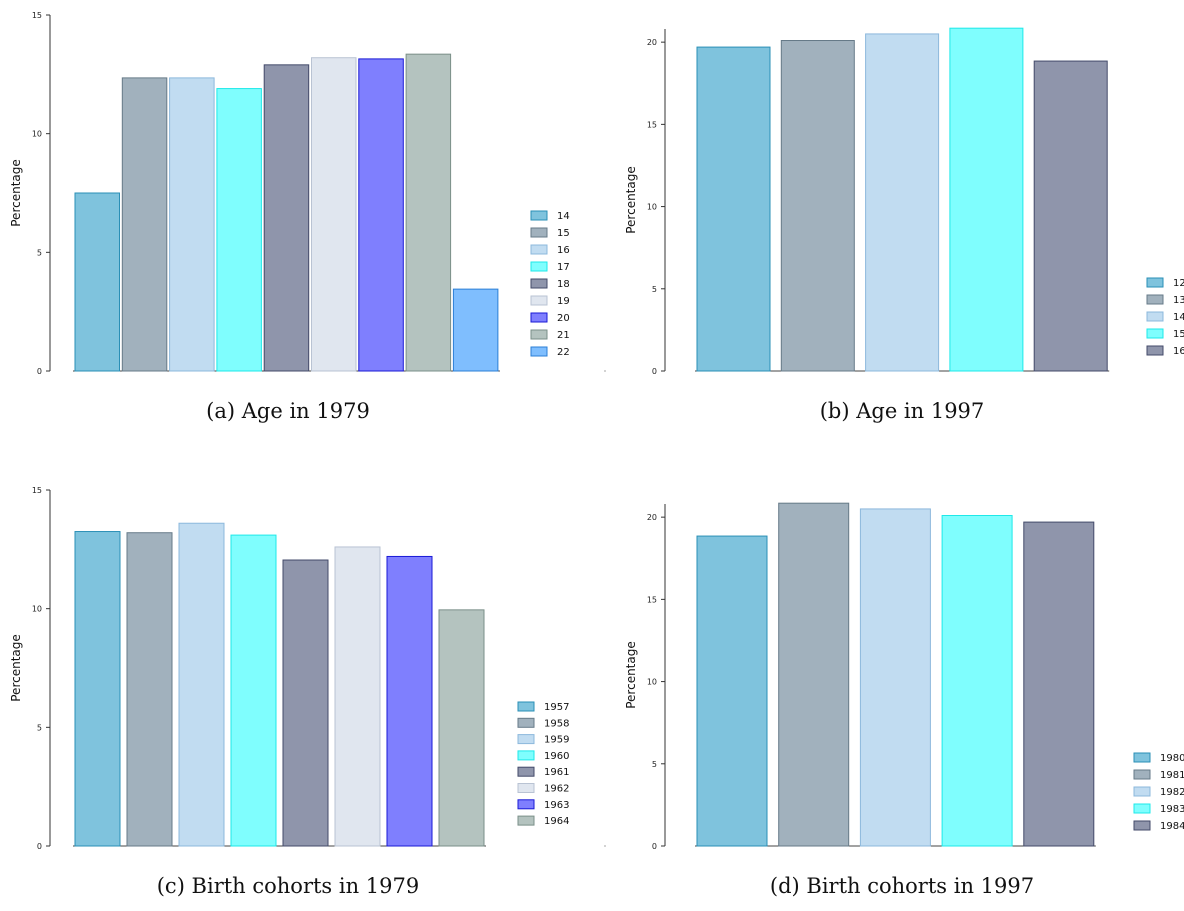 This screenshot has height=911, width=1184. I want to click on legend-swatch-1980, so click(1142, 757).